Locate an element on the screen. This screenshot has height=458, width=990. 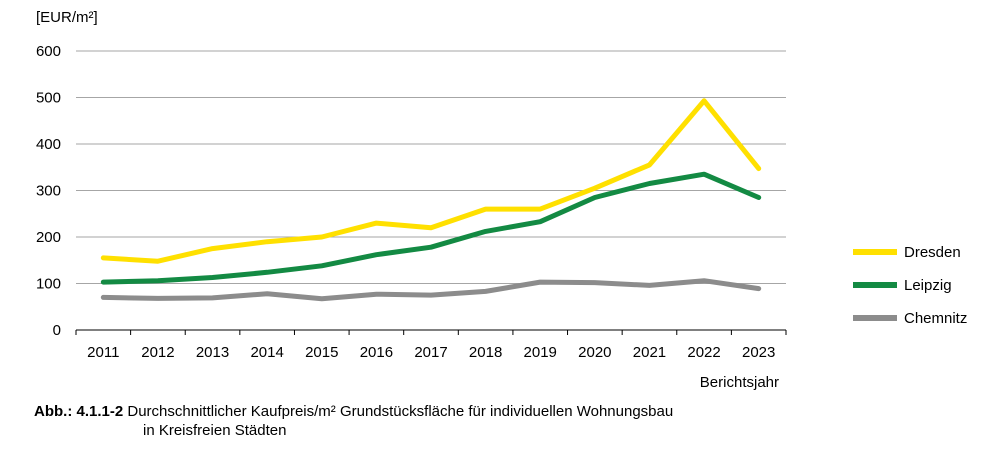
caption-number: 4.1.1-2 is located at coordinates (100, 411).